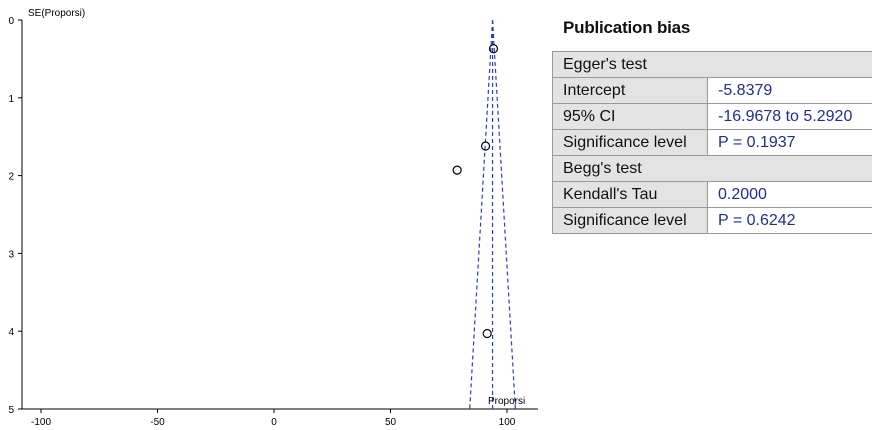 The height and width of the screenshot is (430, 872). I want to click on x-axis-ticks: -100 -50 0 50 100, so click(273, 418).